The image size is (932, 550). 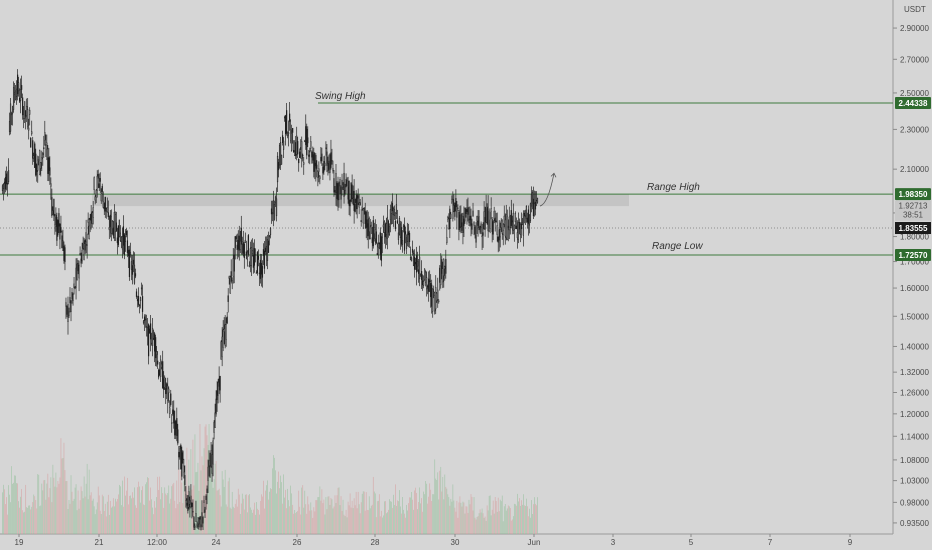 What do you see at coordinates (913, 215) in the screenshot?
I see `countdown-text: 38:51` at bounding box center [913, 215].